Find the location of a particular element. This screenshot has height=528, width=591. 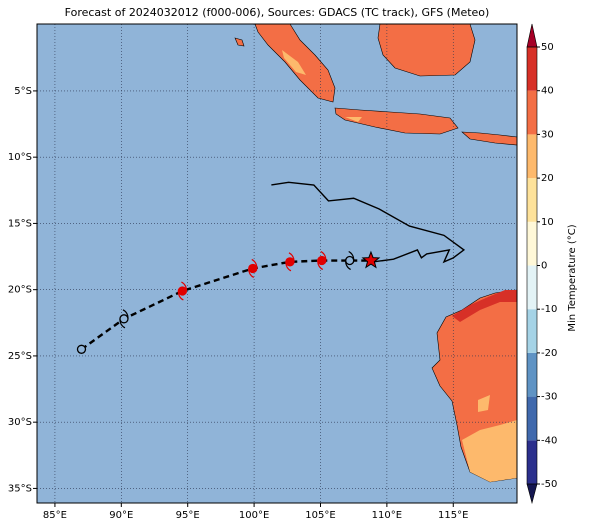

colorbar-tick-label: -50 is located at coordinates (549, 484).